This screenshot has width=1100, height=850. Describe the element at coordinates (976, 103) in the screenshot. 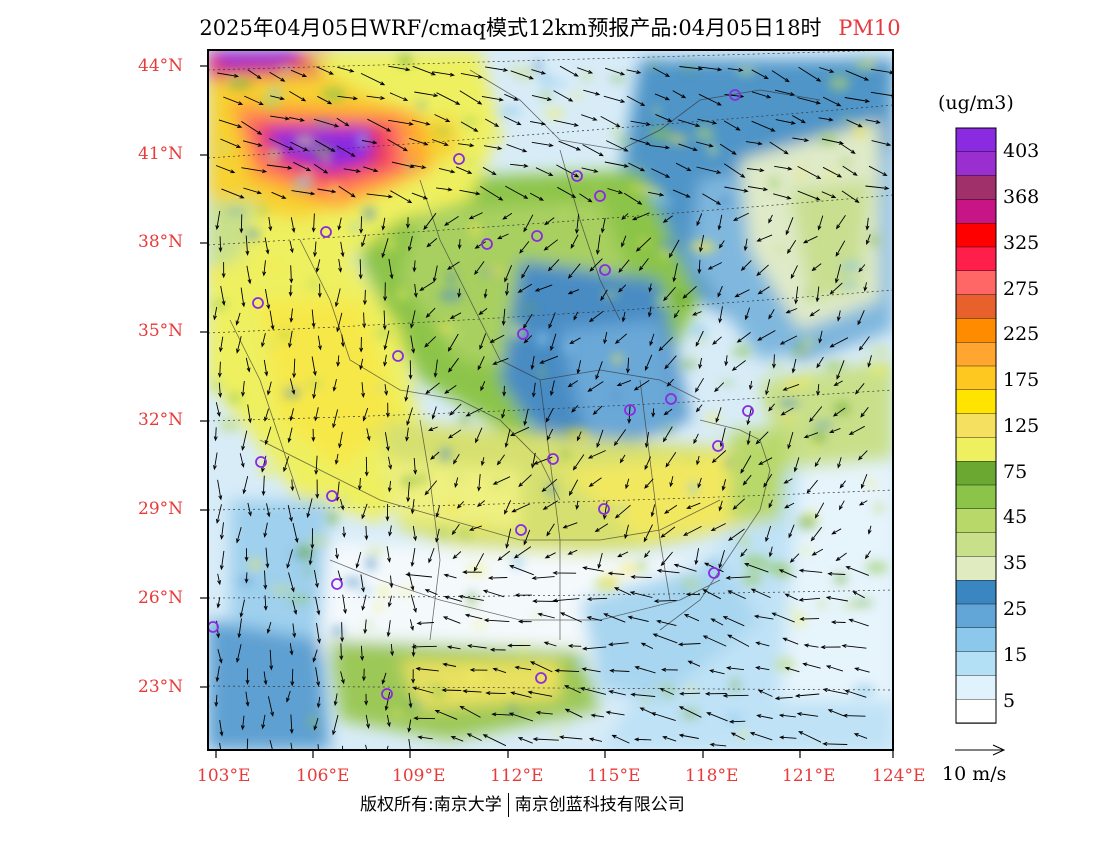

I see `colorbar-unit: (ug/m3)` at that location.